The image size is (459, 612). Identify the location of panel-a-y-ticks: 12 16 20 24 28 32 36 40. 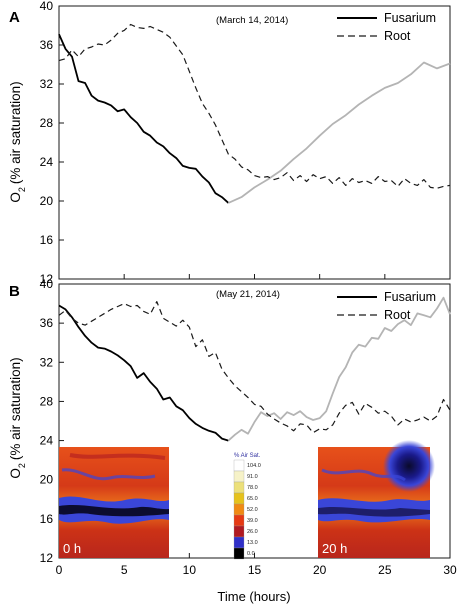
(52, 143).